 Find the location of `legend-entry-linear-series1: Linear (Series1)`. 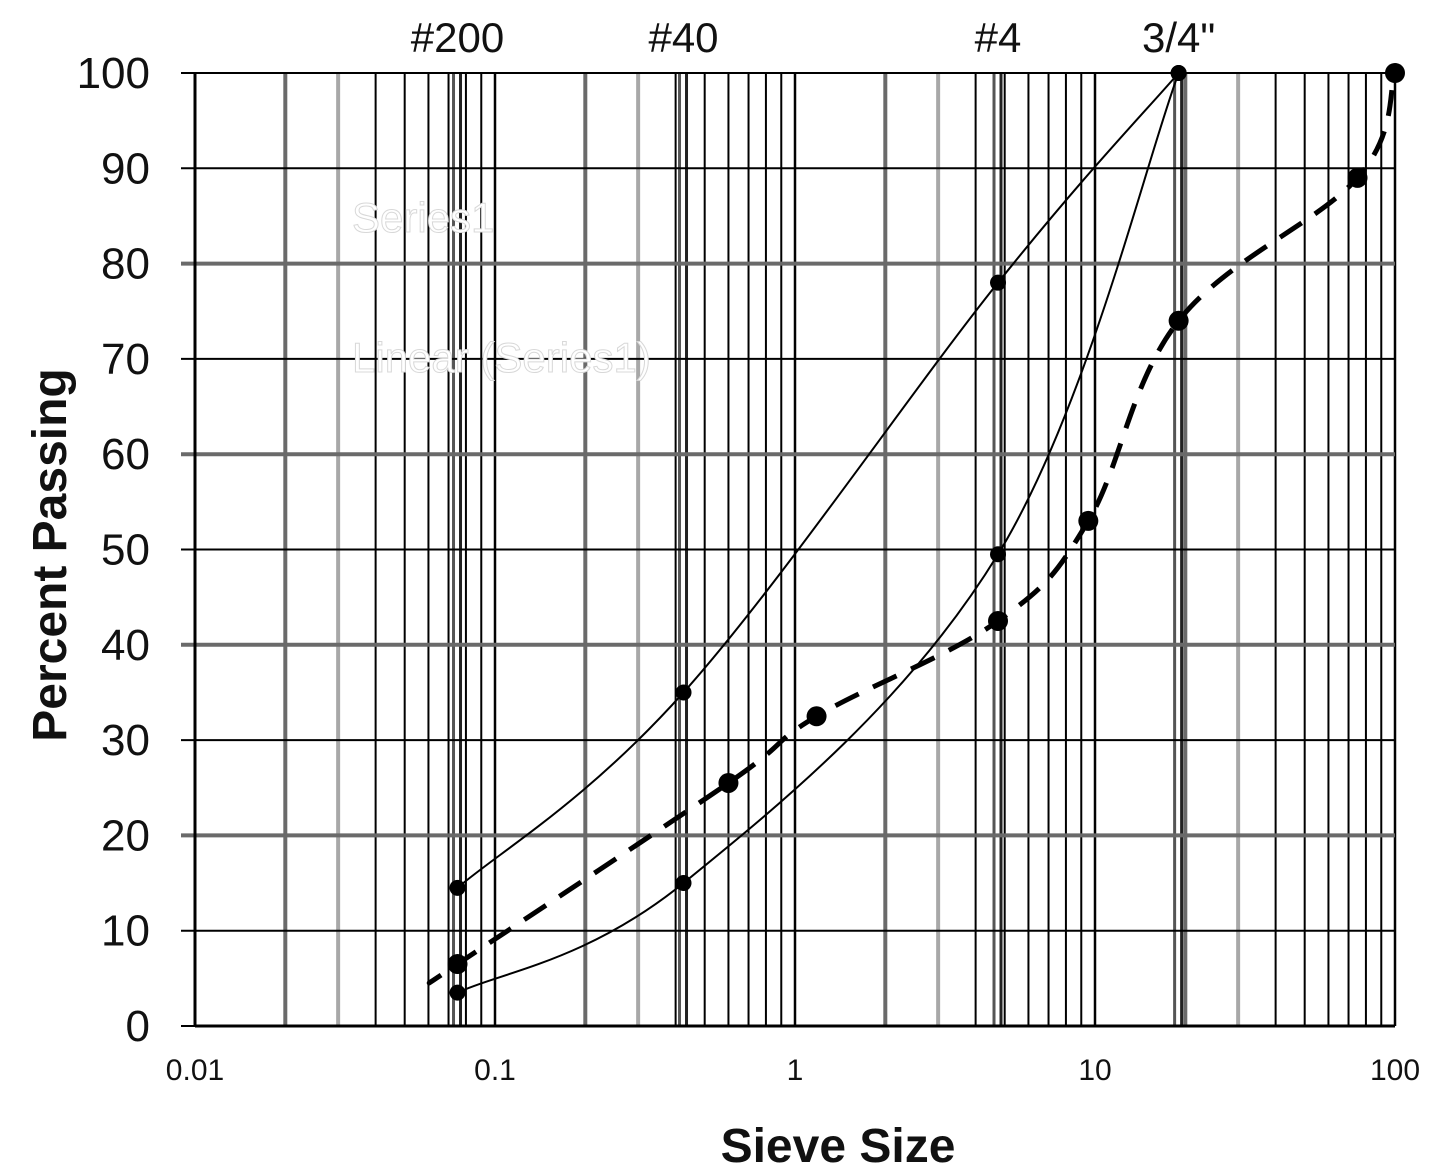

legend-entry-linear-series1: Linear (Series1) is located at coordinates (501, 357).